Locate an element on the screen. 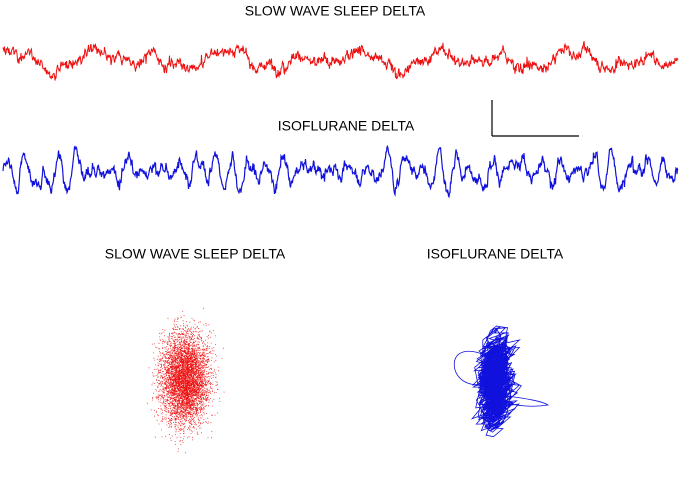  trace-title: ISOFLURANE DELTA is located at coordinates (346, 126).